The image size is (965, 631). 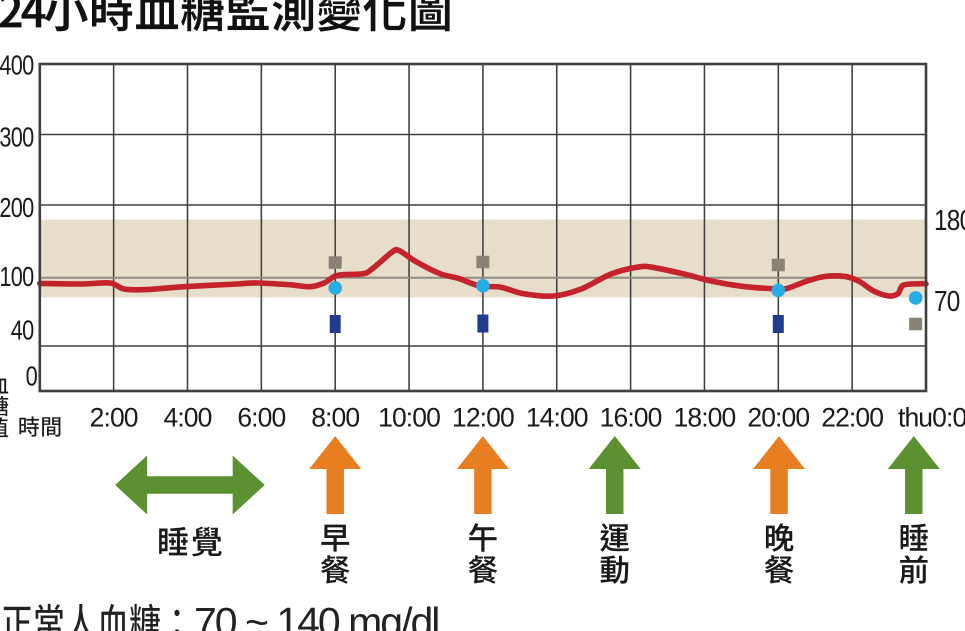 I want to click on y-axis-label, so click(x=4, y=408).